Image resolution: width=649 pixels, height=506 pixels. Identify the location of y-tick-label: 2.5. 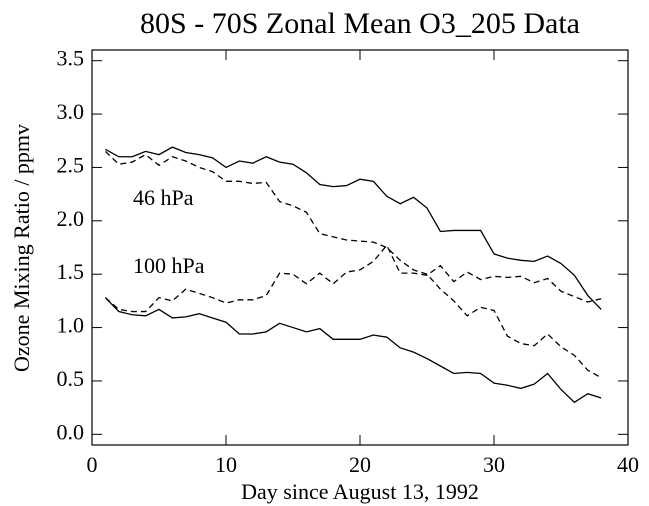
(71, 164).